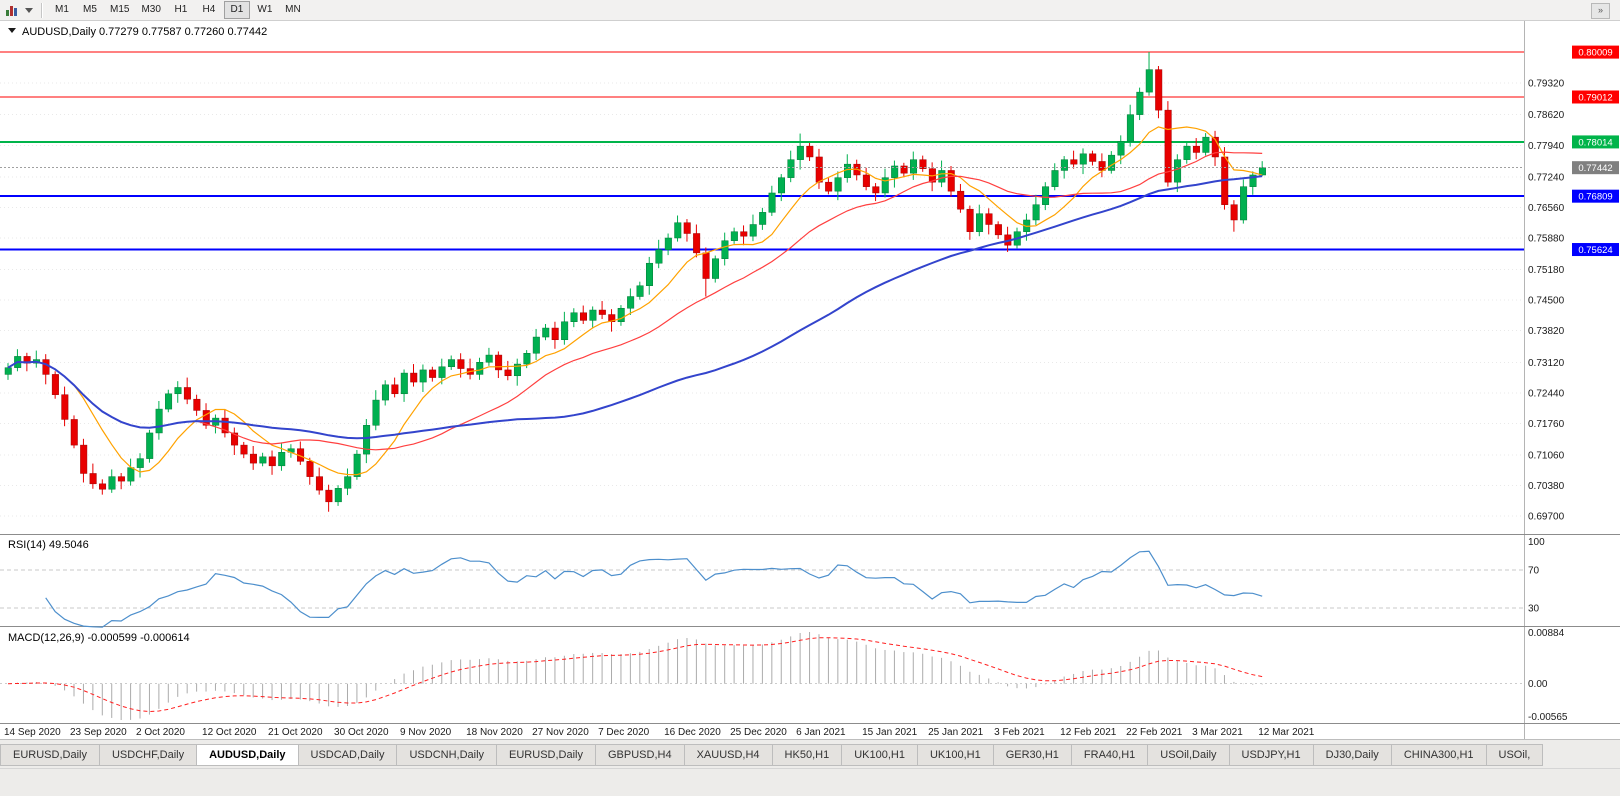 The width and height of the screenshot is (1620, 796). Describe the element at coordinates (181, 9) in the screenshot. I see `timeframe-button-h1: H1` at that location.